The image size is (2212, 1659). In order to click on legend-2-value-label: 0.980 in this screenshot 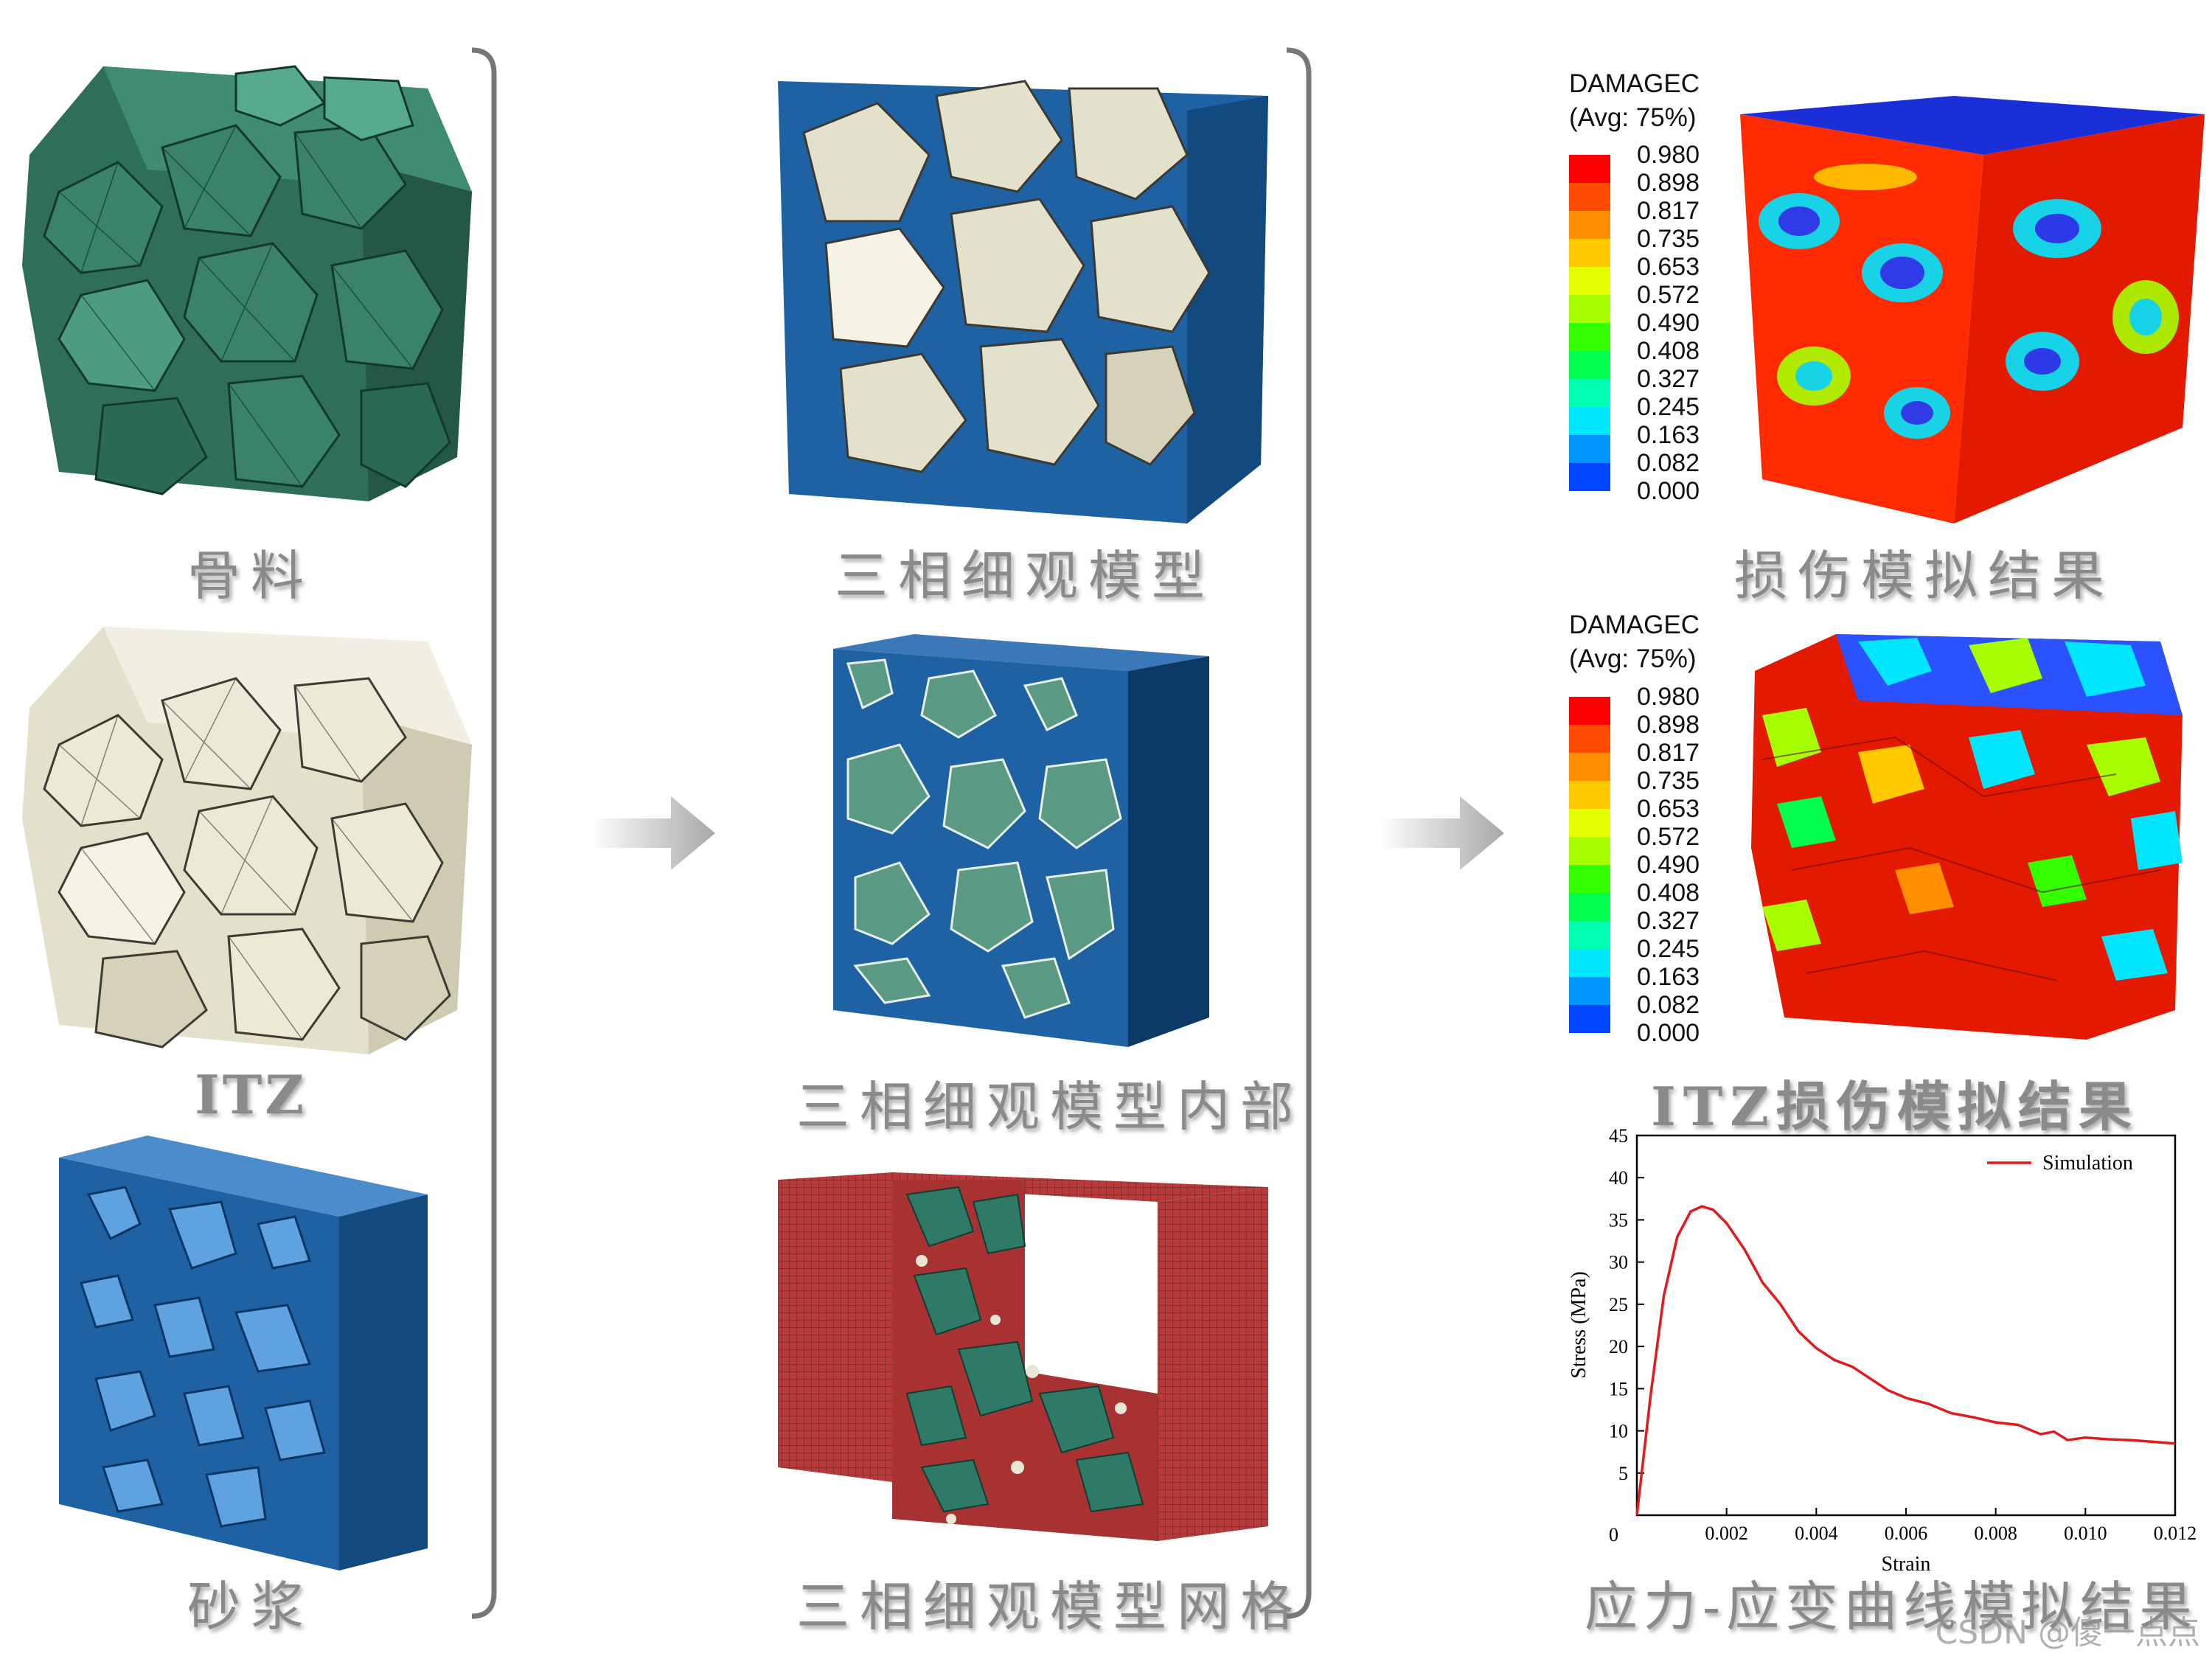, I will do `click(1668, 697)`.